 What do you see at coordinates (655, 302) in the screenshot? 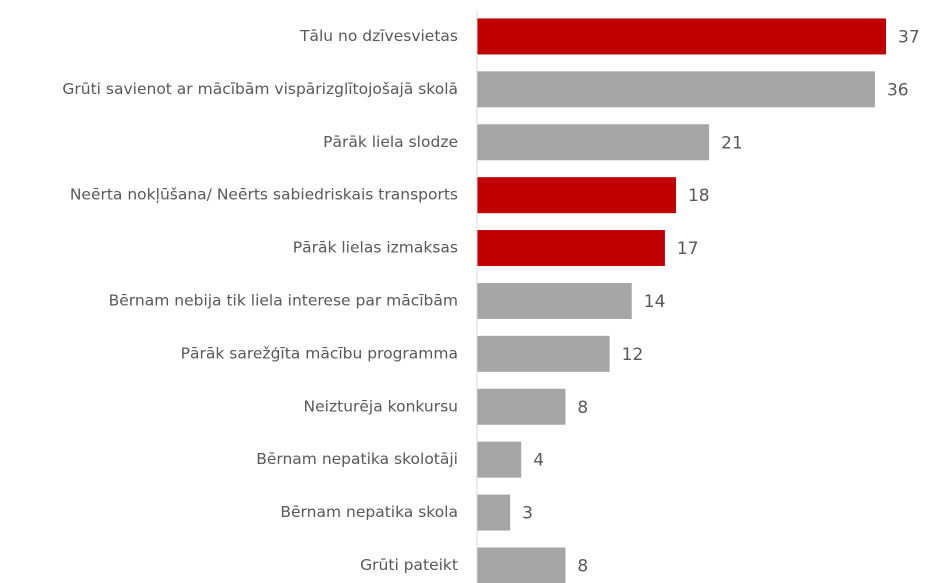
I see `value-label: 14` at bounding box center [655, 302].